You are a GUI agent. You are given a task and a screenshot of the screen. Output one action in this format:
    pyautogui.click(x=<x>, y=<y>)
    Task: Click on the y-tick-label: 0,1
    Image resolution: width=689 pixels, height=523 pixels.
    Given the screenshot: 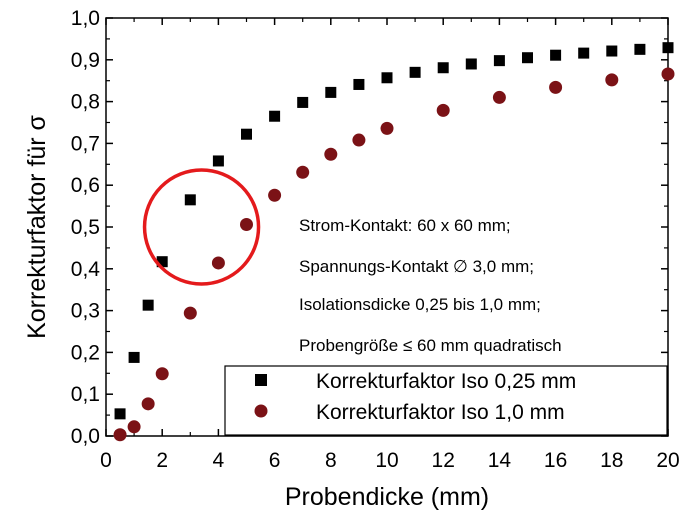 What is the action you would take?
    pyautogui.click(x=85, y=394)
    